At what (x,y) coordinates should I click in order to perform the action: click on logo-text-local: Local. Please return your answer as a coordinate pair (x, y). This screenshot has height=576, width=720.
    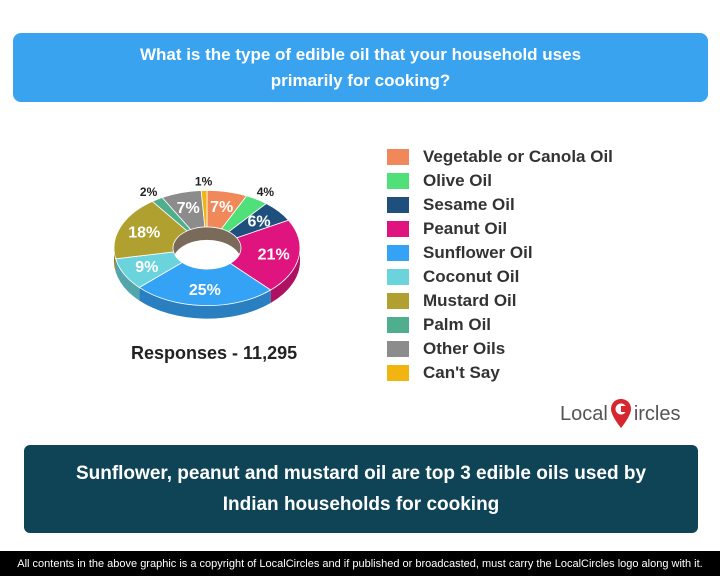
    Looking at the image, I should click on (584, 413).